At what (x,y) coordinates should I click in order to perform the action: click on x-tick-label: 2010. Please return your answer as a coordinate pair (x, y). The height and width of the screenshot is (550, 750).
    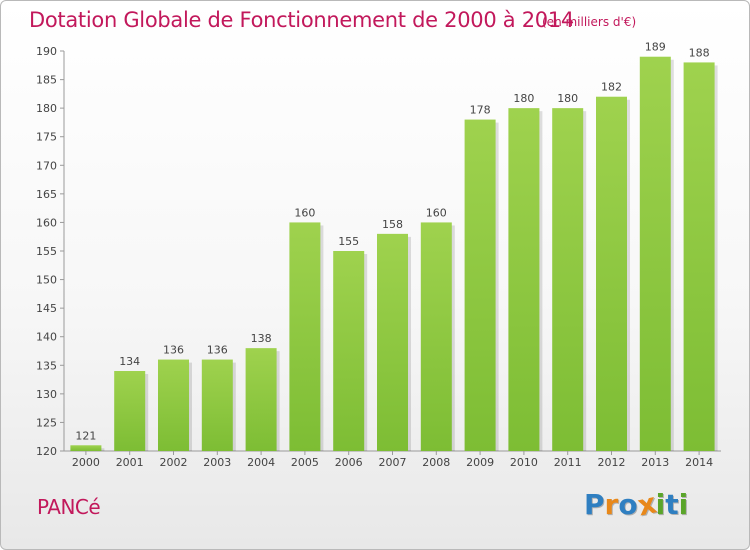
    Looking at the image, I should click on (524, 462).